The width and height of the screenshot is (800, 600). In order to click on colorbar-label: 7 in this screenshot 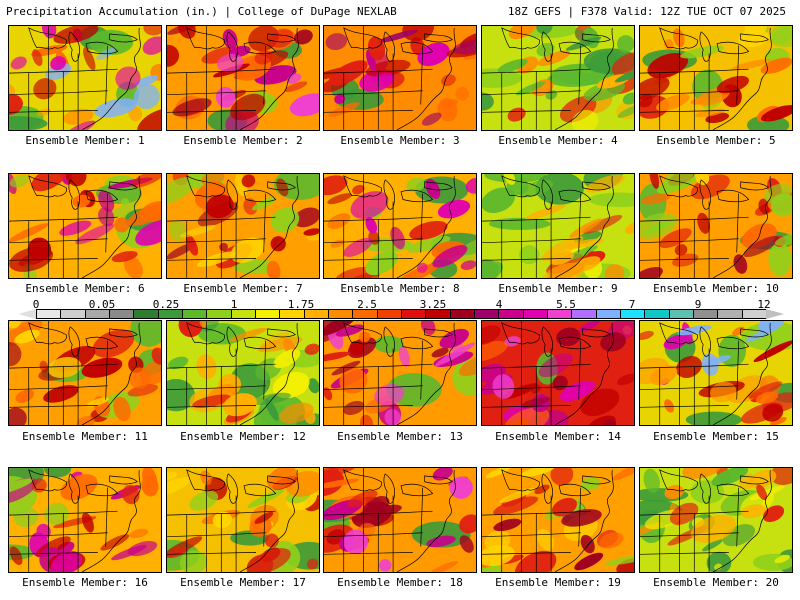, I will do `click(632, 304)`.